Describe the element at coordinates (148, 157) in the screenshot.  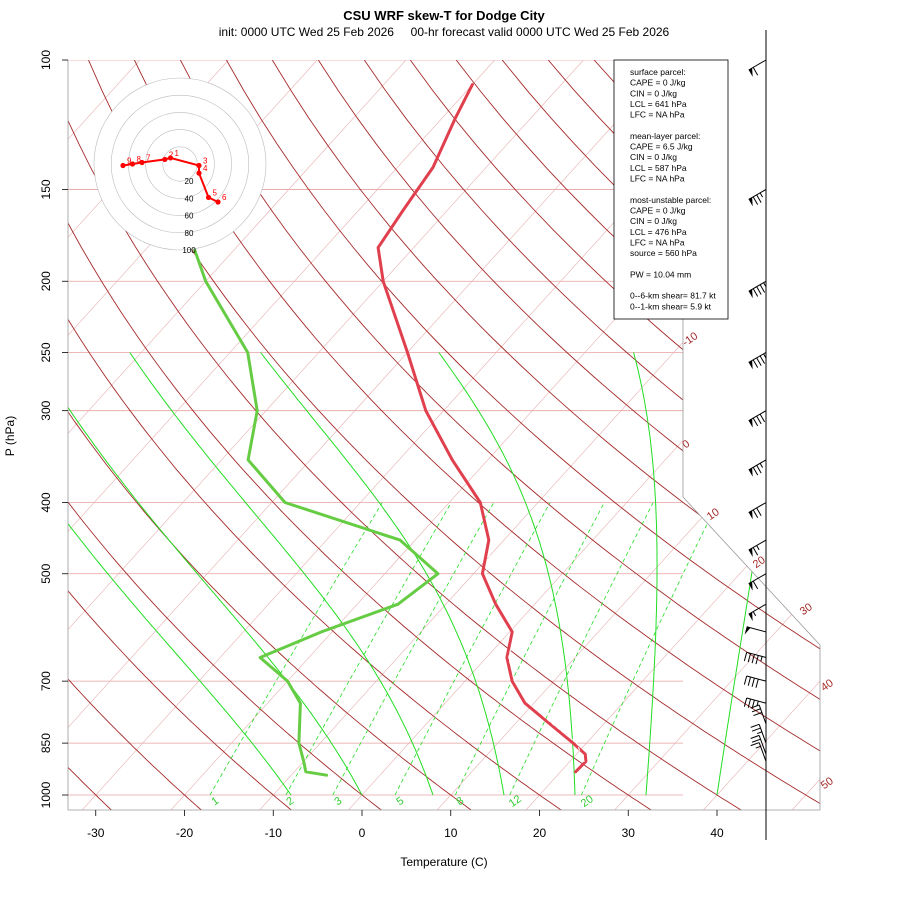
I see `hodograph-point-label: 7` at that location.